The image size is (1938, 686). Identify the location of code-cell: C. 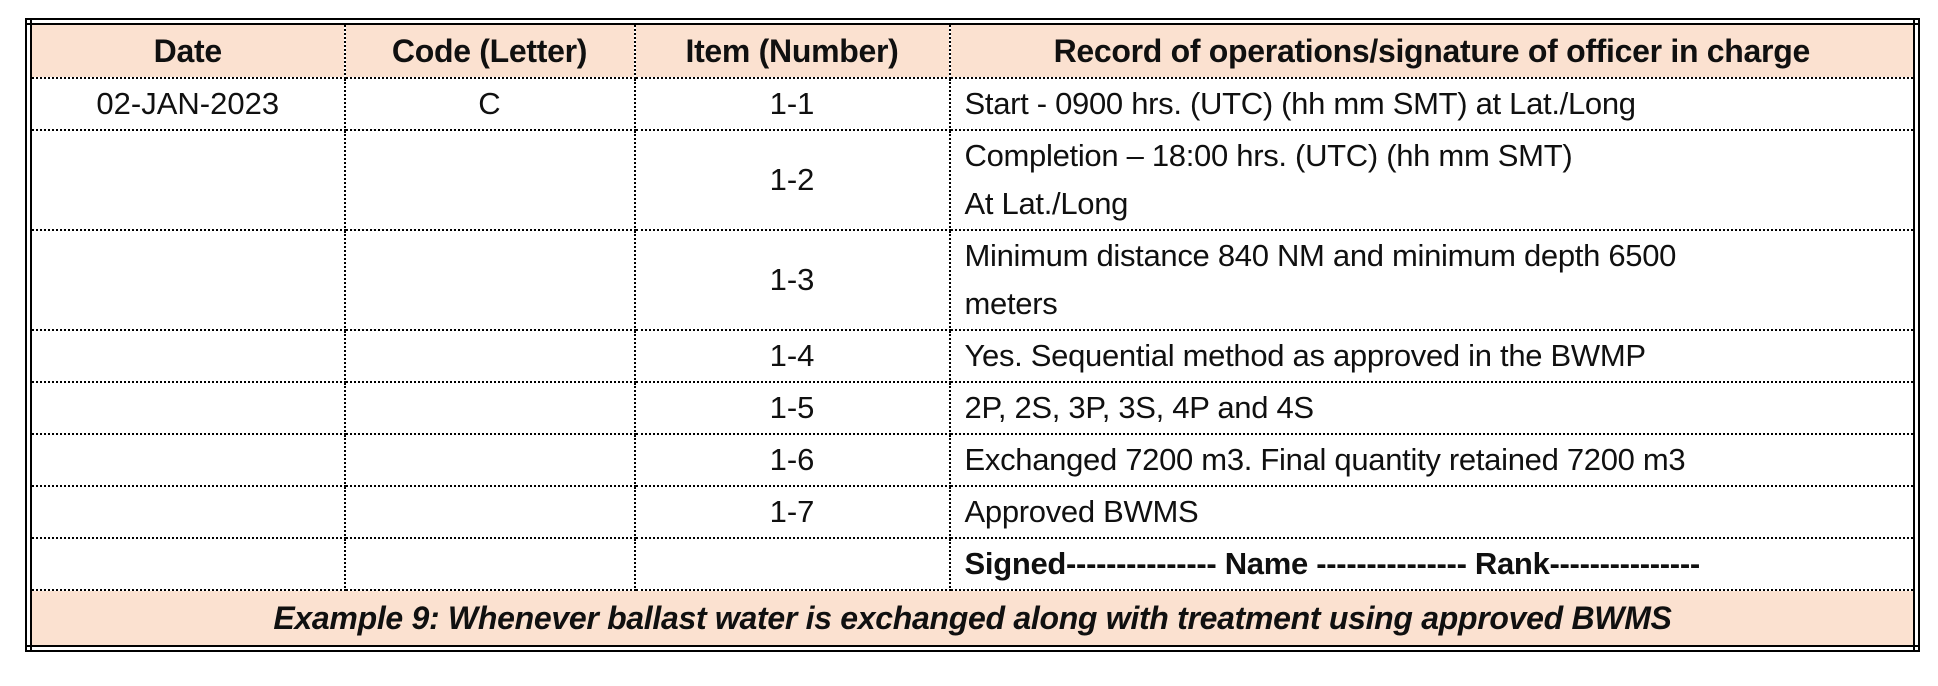
(489, 104).